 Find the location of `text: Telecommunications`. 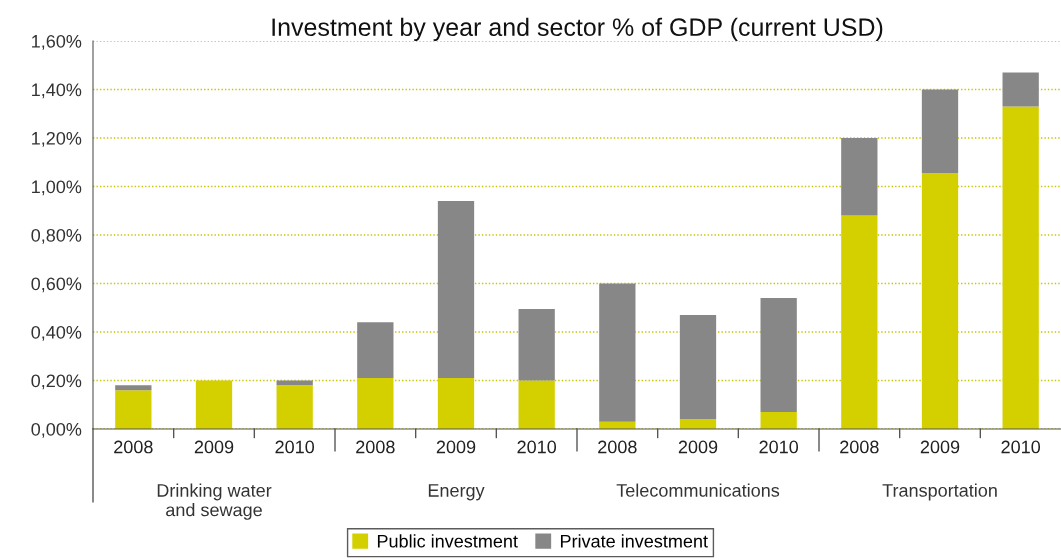

text: Telecommunications is located at coordinates (698, 490).